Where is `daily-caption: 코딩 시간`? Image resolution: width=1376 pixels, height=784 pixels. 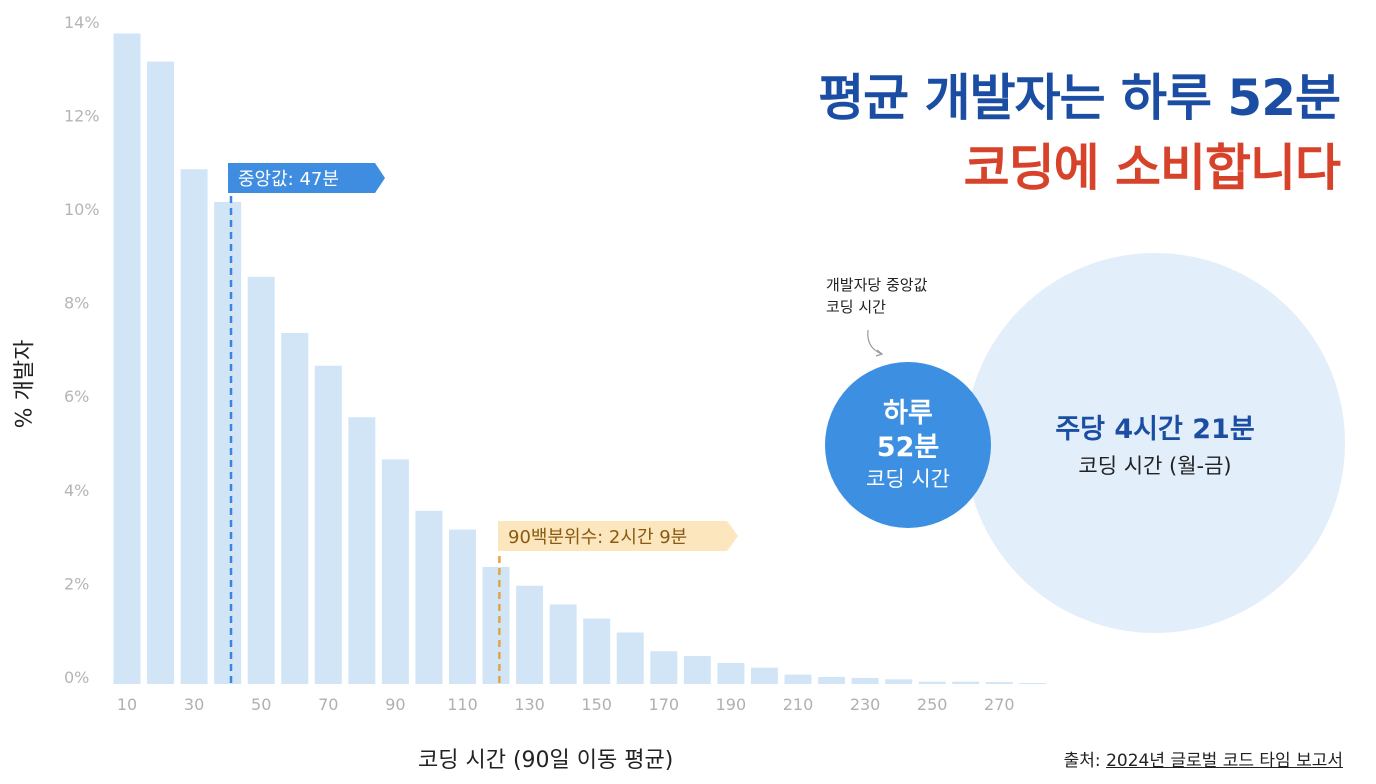 daily-caption: 코딩 시간 is located at coordinates (908, 479).